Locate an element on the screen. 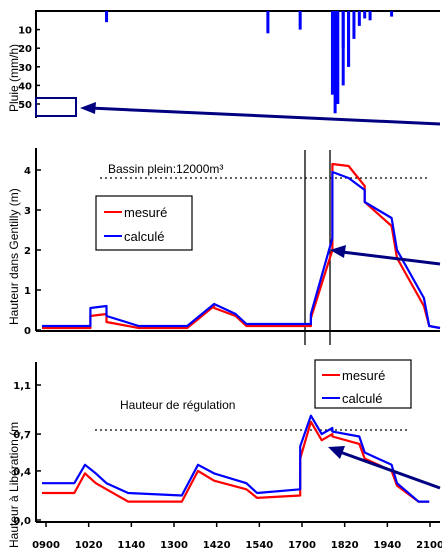 This screenshot has width=442, height=555. gentilly-yticks: 0 1 2 3 4 is located at coordinates (32, 251).